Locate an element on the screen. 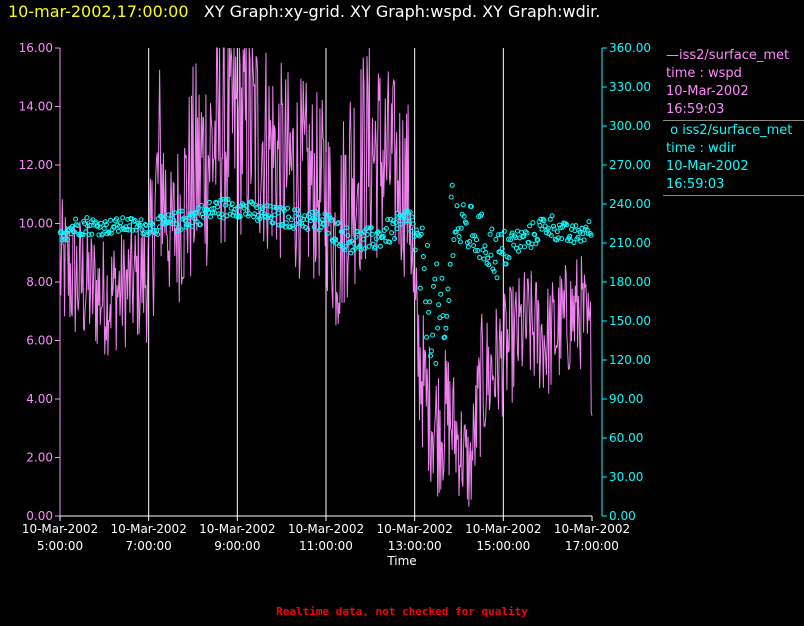 This screenshot has height=626, width=804. legend-field: time : wdir is located at coordinates (701, 148).